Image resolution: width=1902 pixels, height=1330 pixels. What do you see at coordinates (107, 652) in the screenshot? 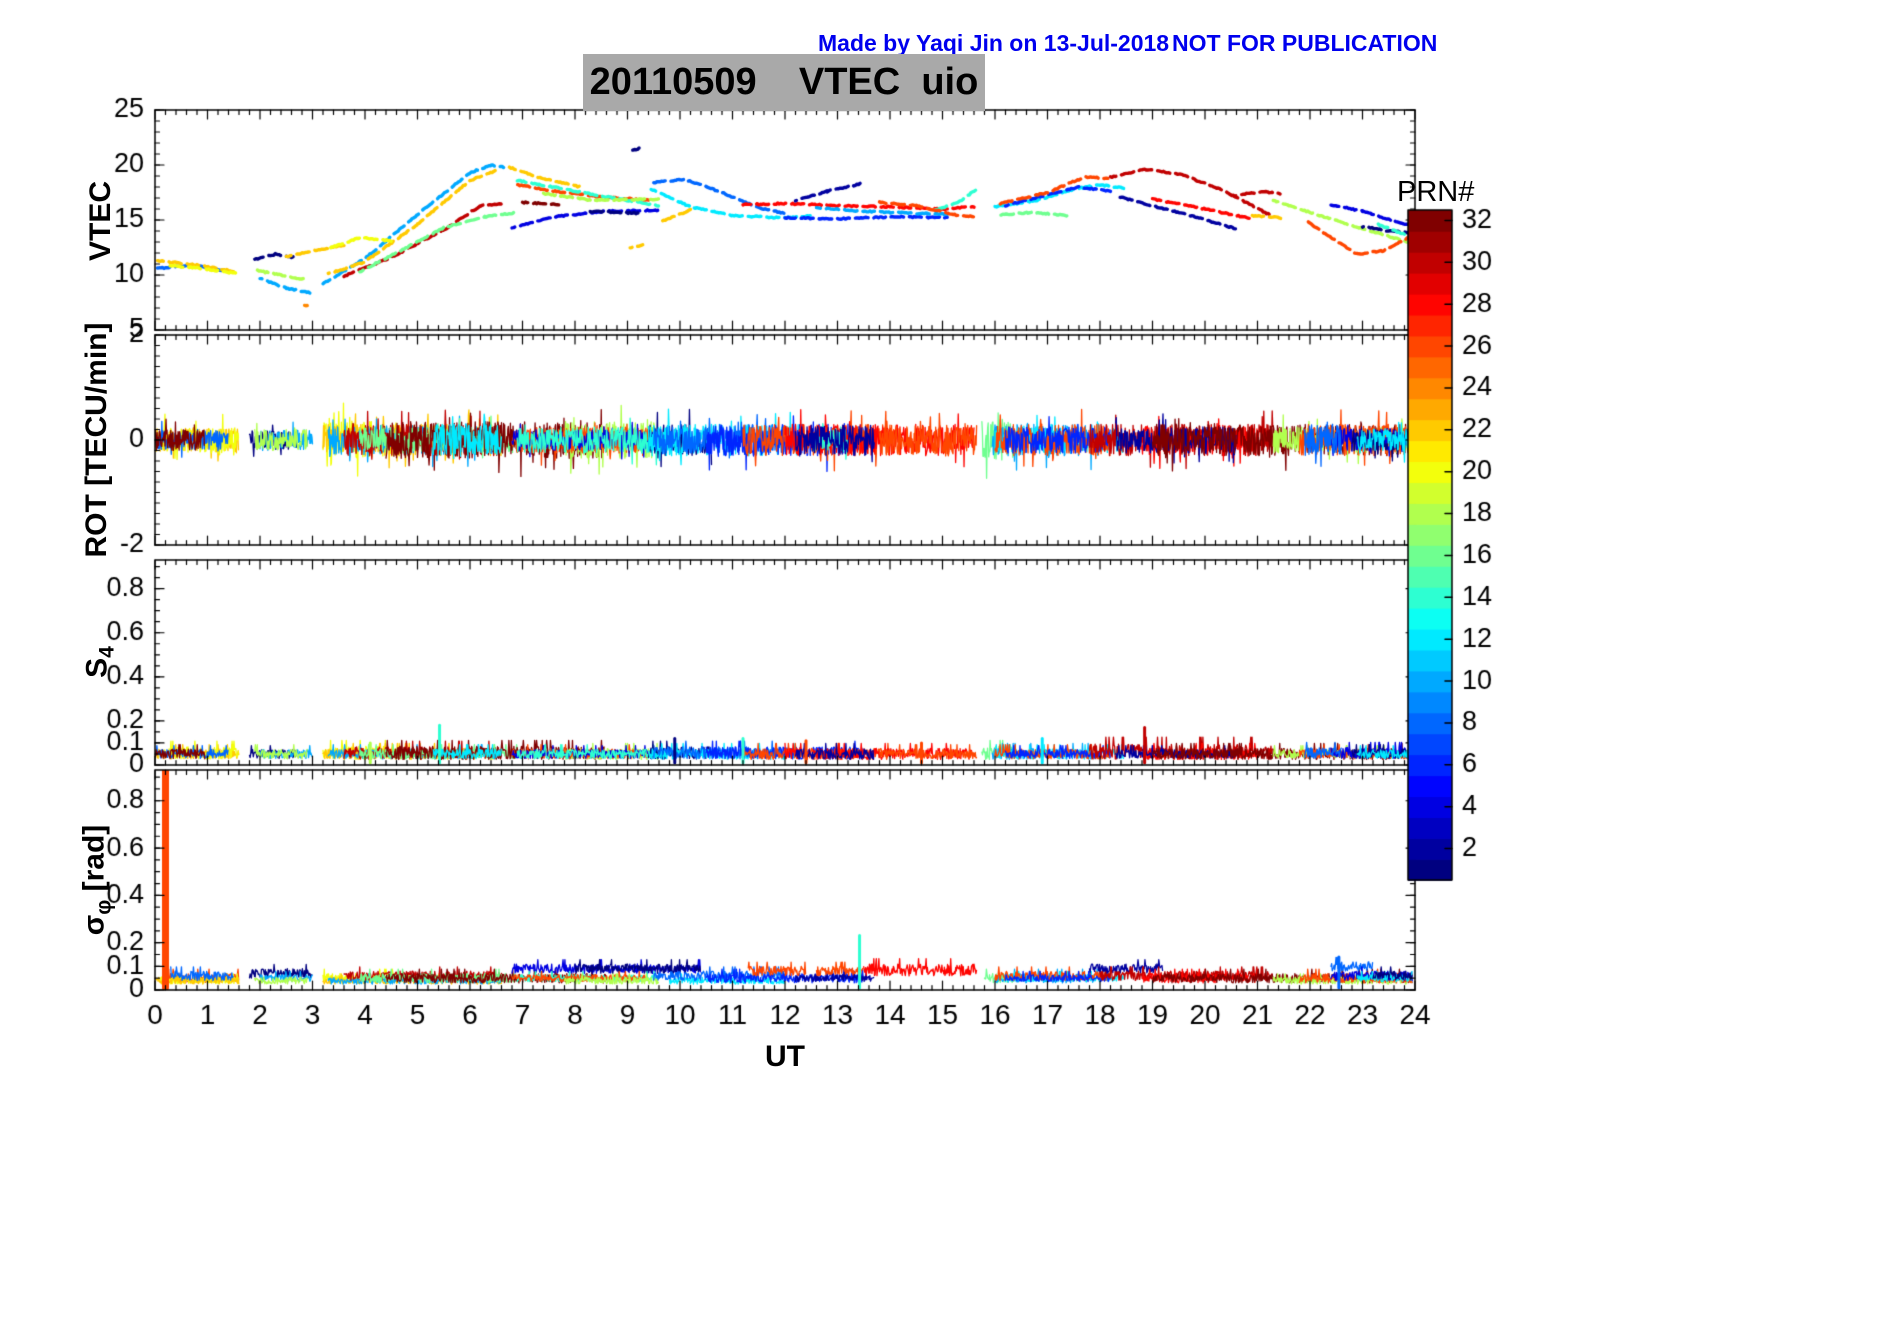
I see `ylabel-s4-sub: 4` at bounding box center [107, 652].